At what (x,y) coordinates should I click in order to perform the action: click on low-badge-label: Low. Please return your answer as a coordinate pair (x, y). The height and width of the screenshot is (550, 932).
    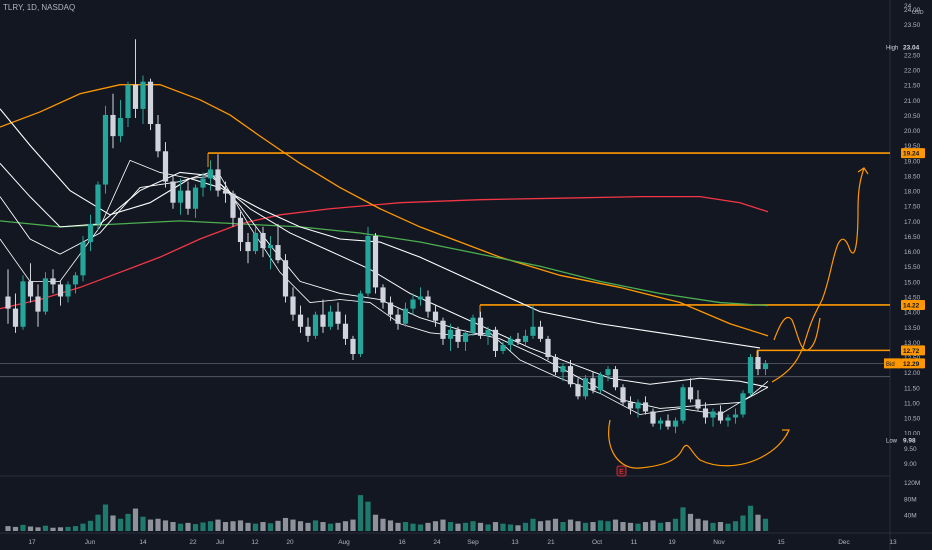
    Looking at the image, I should click on (892, 442).